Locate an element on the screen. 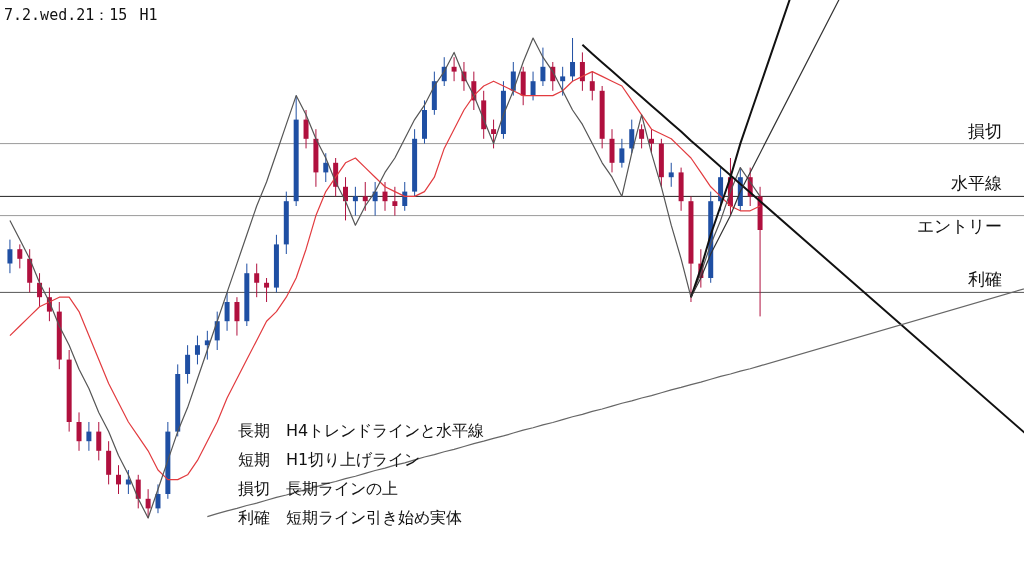 The height and width of the screenshot is (579, 1024). annotation: 利確 短期ライン引き始め実体 is located at coordinates (350, 518).